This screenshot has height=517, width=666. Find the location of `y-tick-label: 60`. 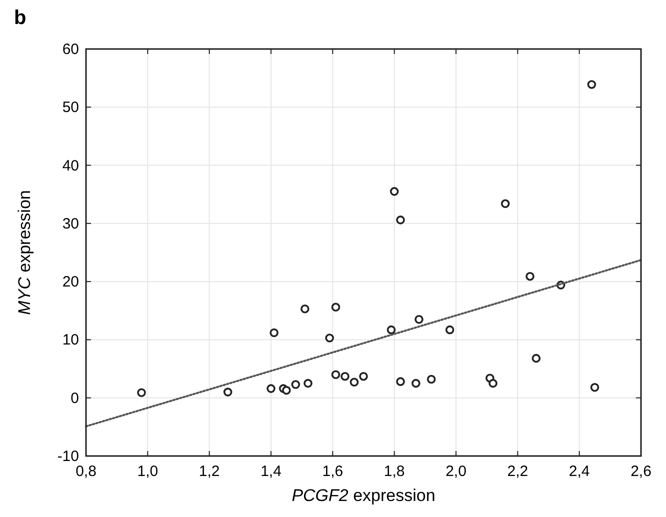

y-tick-label: 60 is located at coordinates (70, 49).